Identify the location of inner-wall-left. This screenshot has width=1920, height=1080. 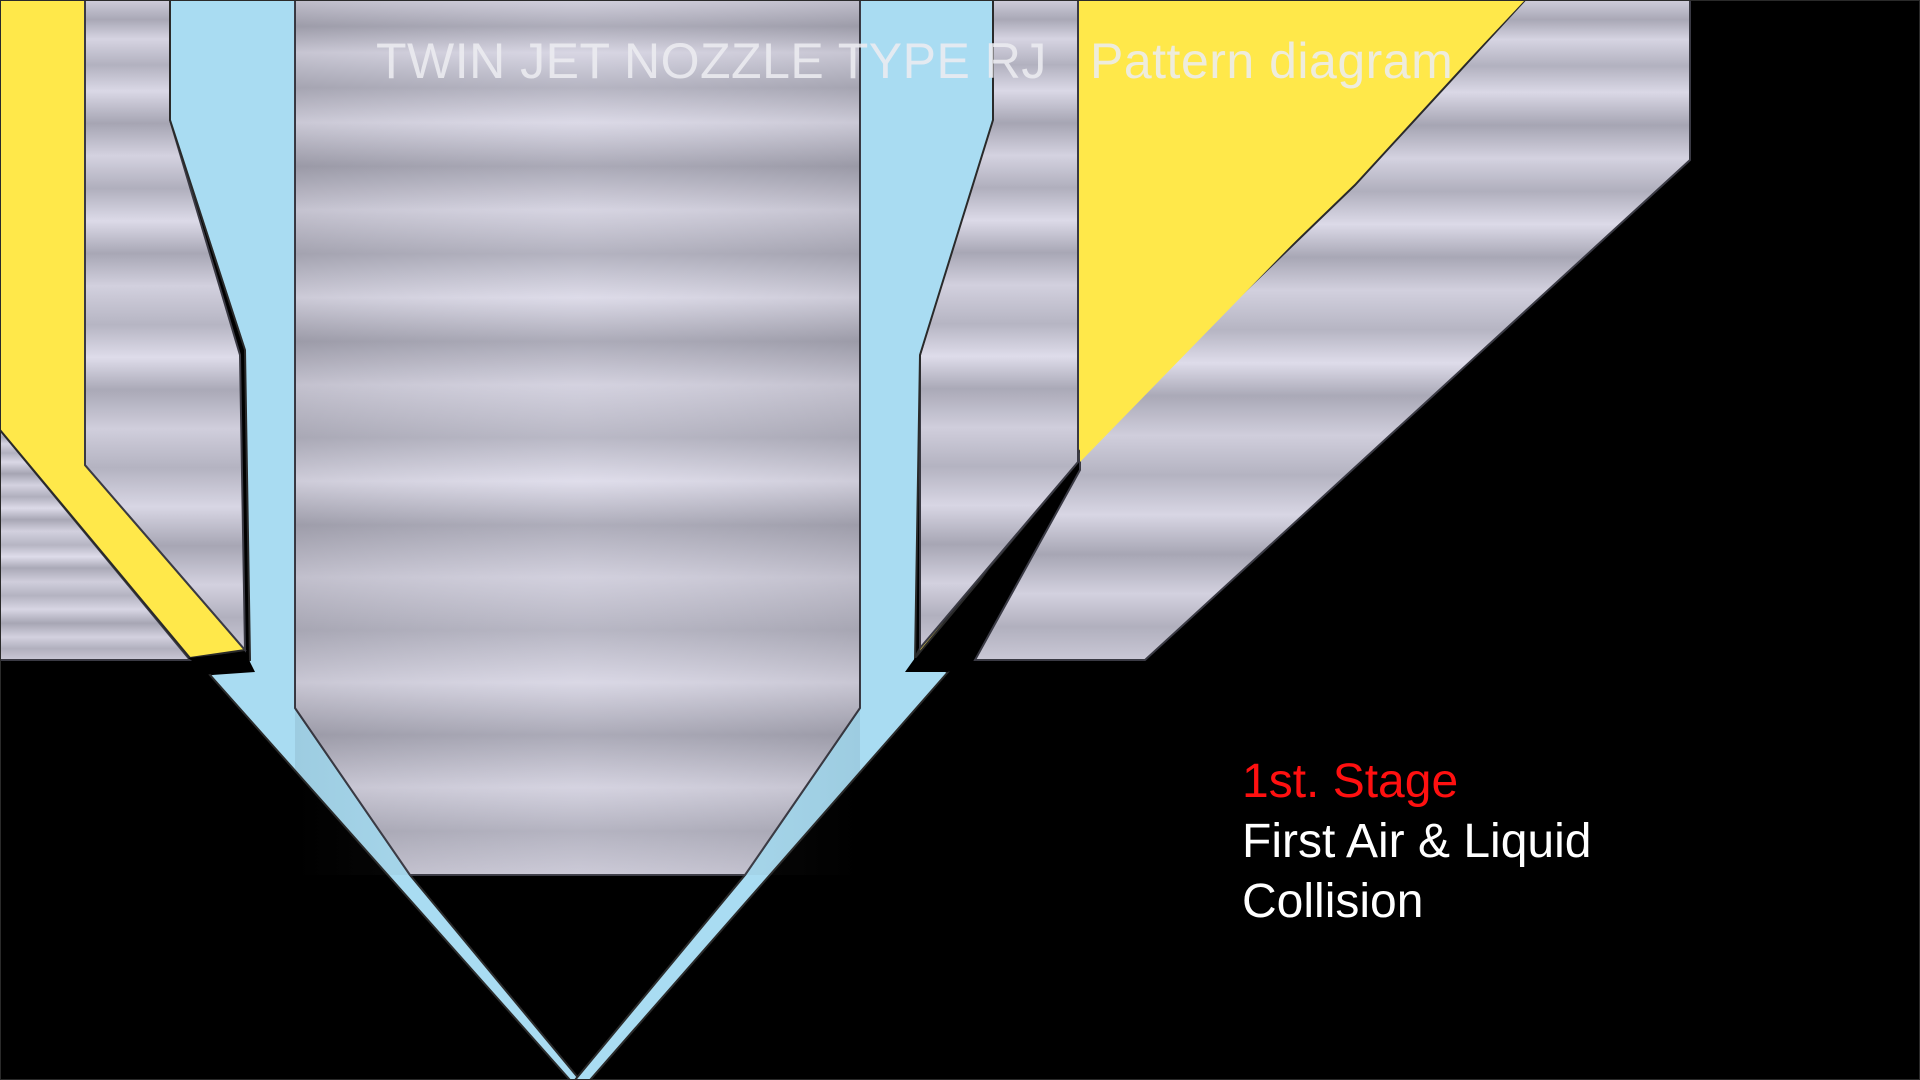
(165, 326).